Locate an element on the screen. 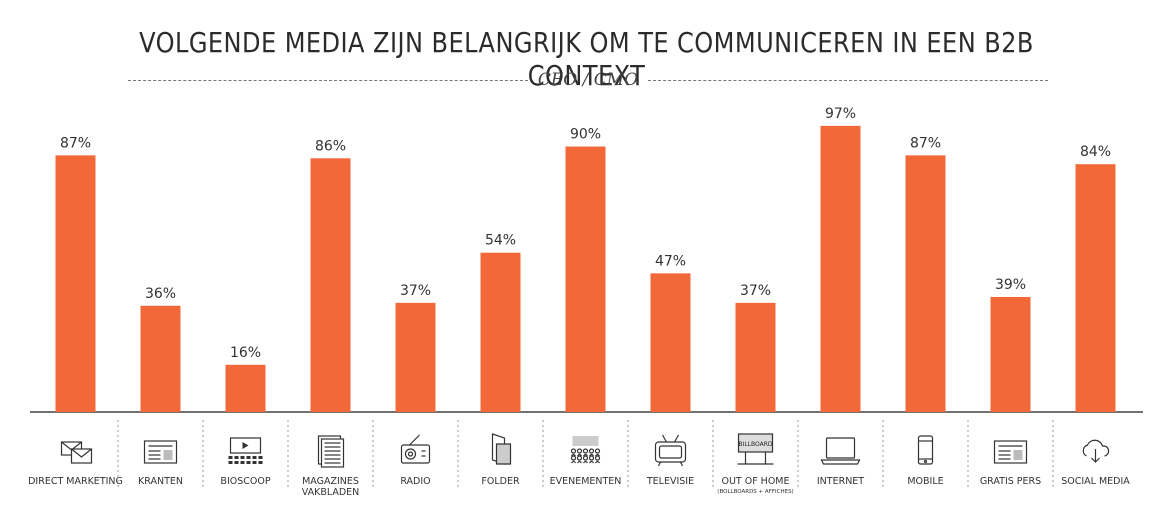 This screenshot has width=1173, height=524. category-label: DIRECT MARKETING is located at coordinates (75, 481).